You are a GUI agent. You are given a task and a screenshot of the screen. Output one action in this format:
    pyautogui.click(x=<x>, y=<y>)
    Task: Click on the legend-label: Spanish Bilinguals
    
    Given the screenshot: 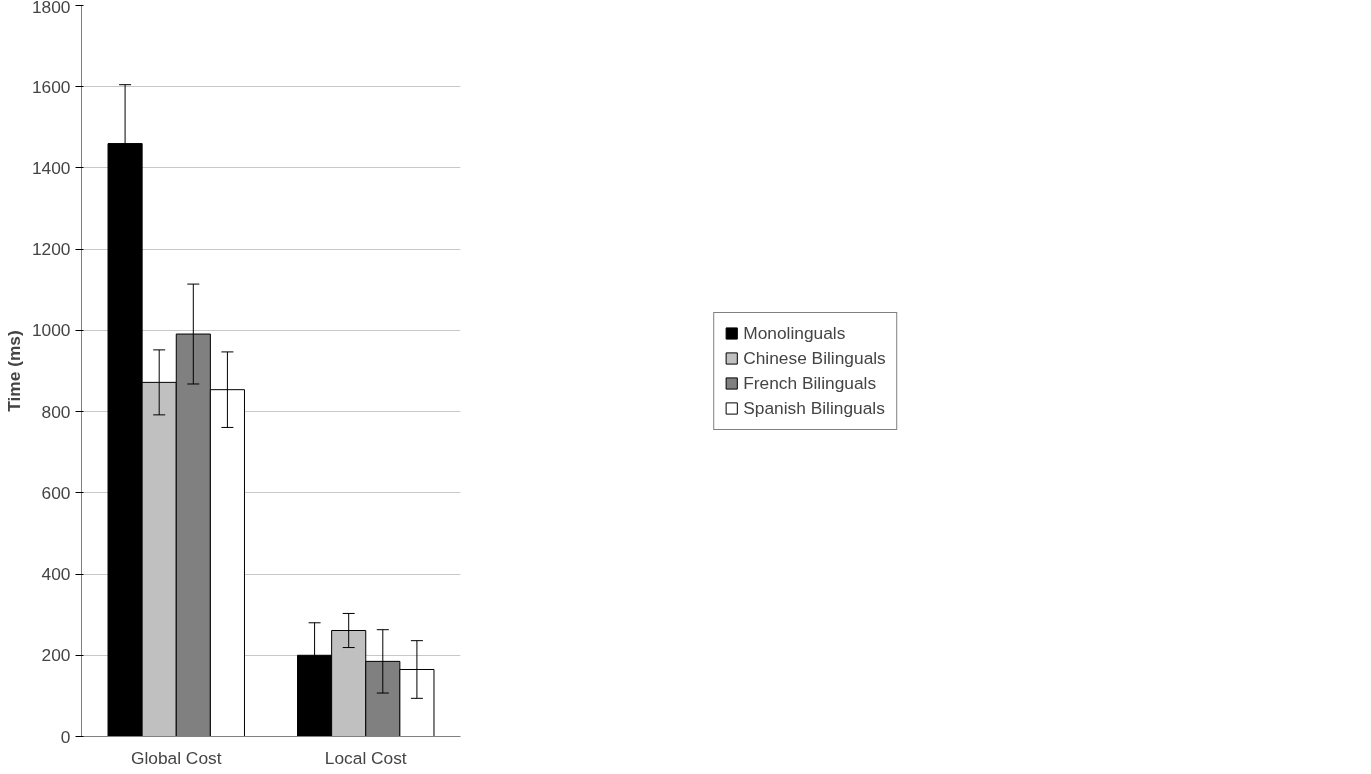 What is the action you would take?
    pyautogui.click(x=814, y=408)
    